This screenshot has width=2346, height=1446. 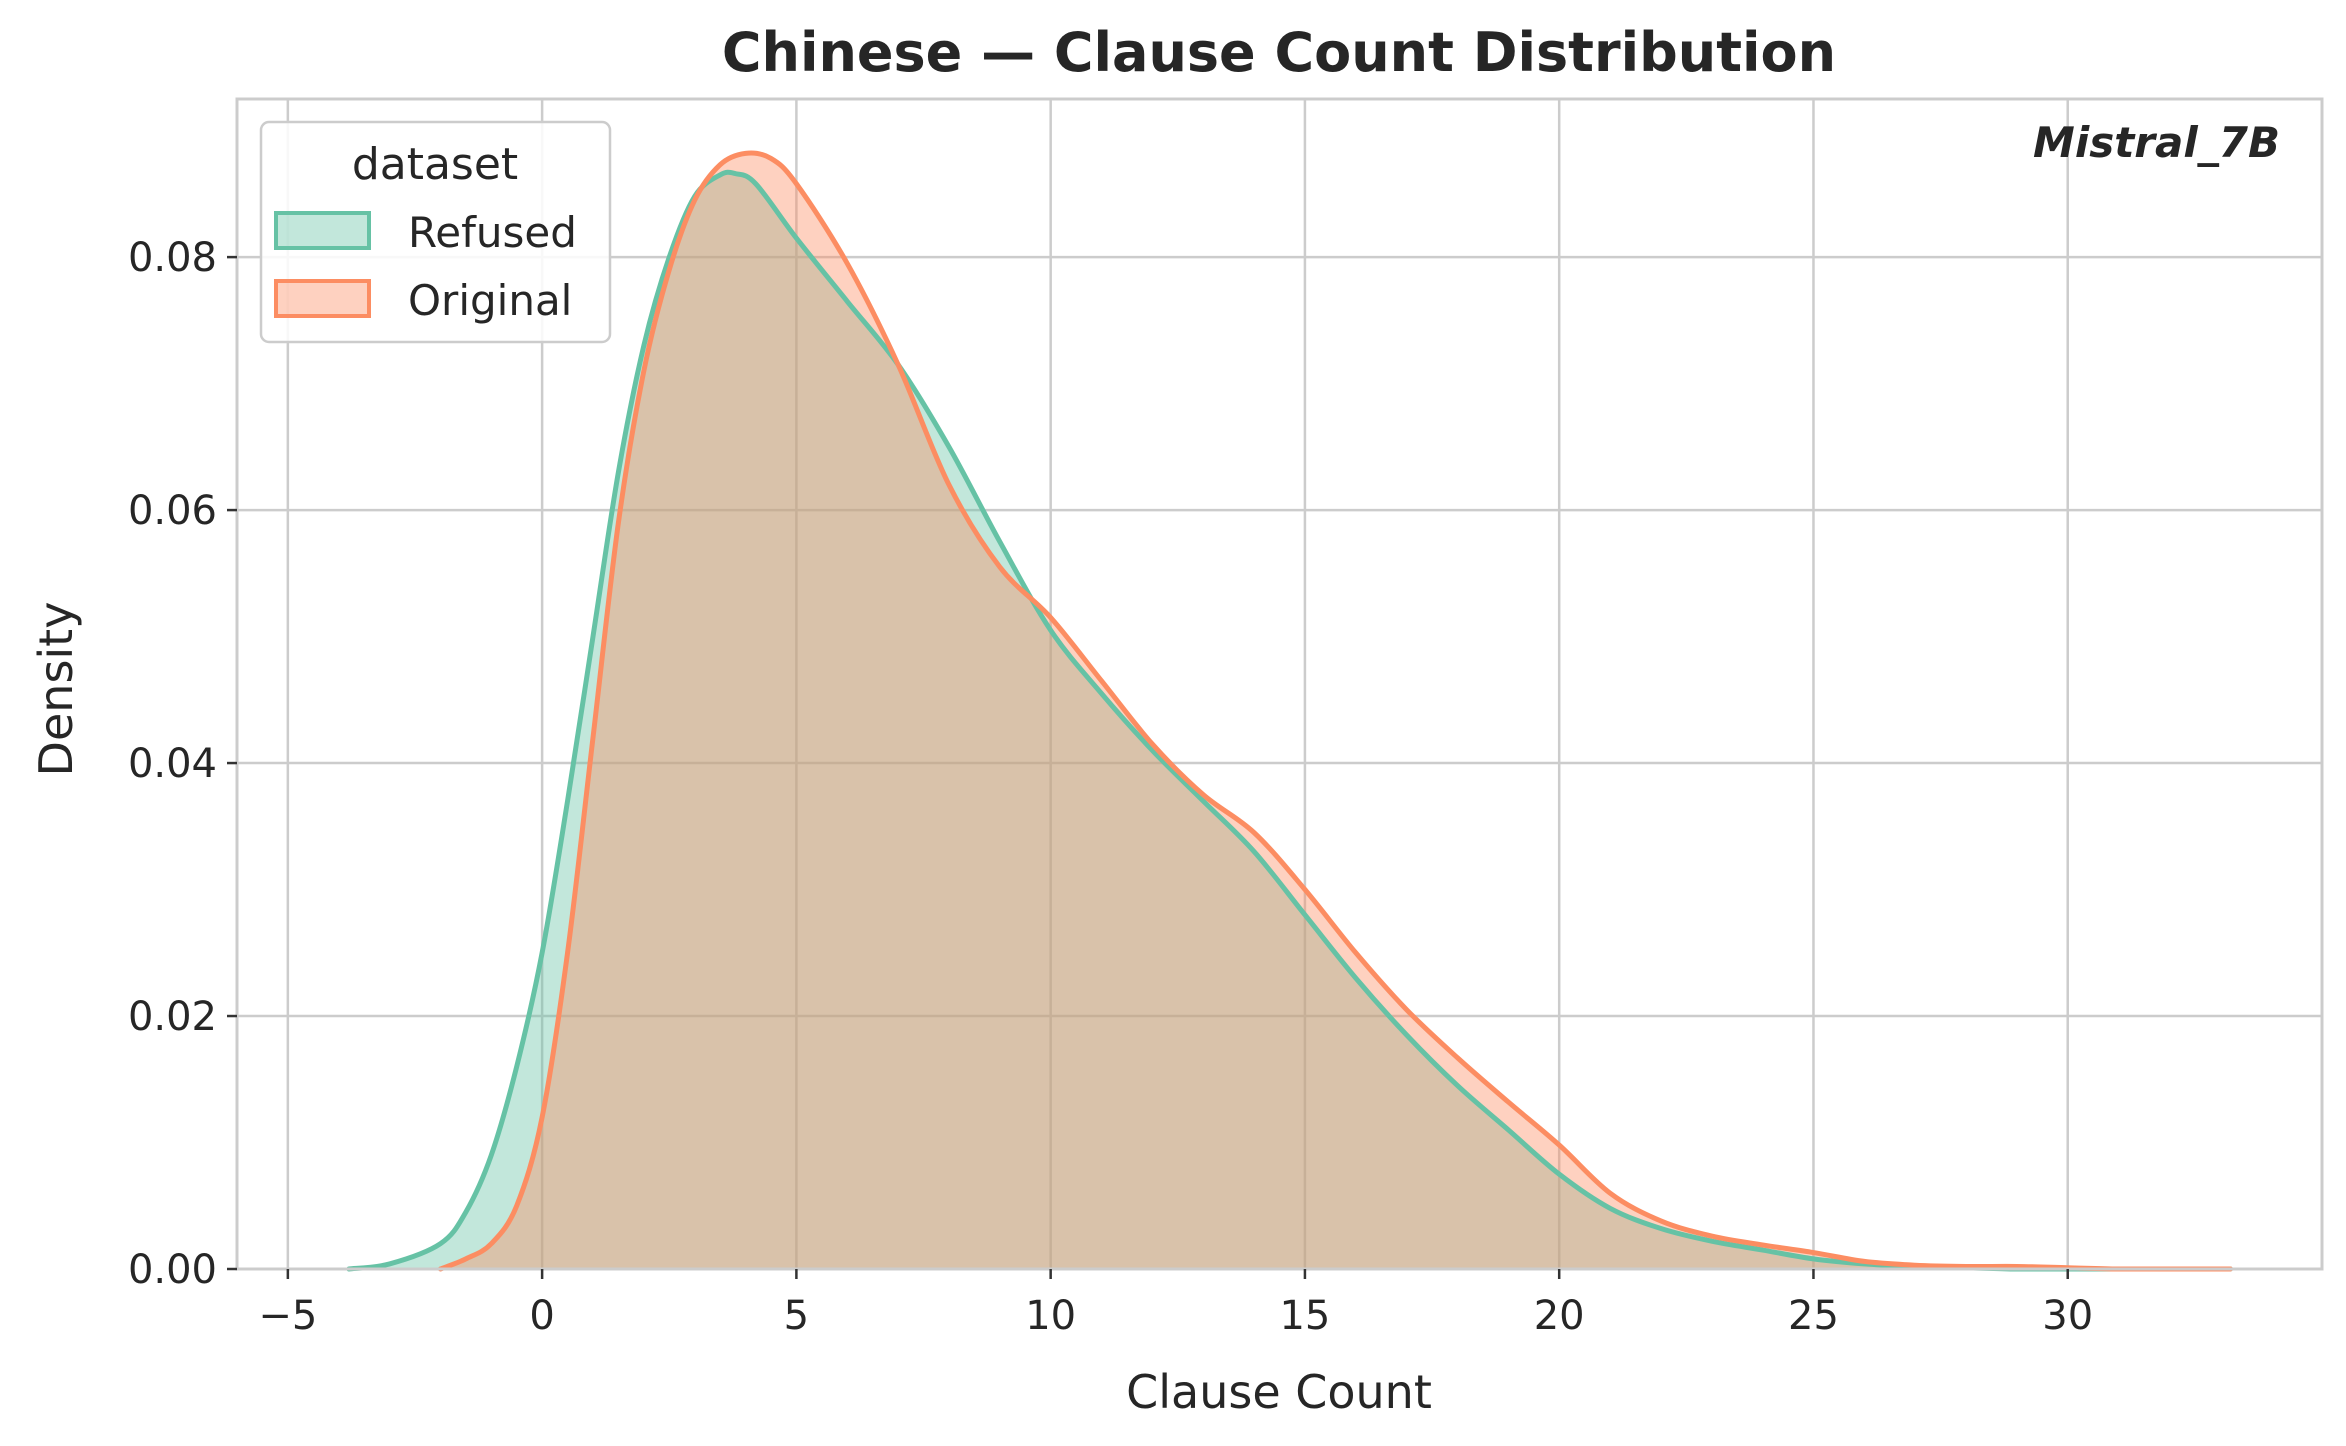 I want to click on x-tick-label: 10, so click(x=1050, y=1316).